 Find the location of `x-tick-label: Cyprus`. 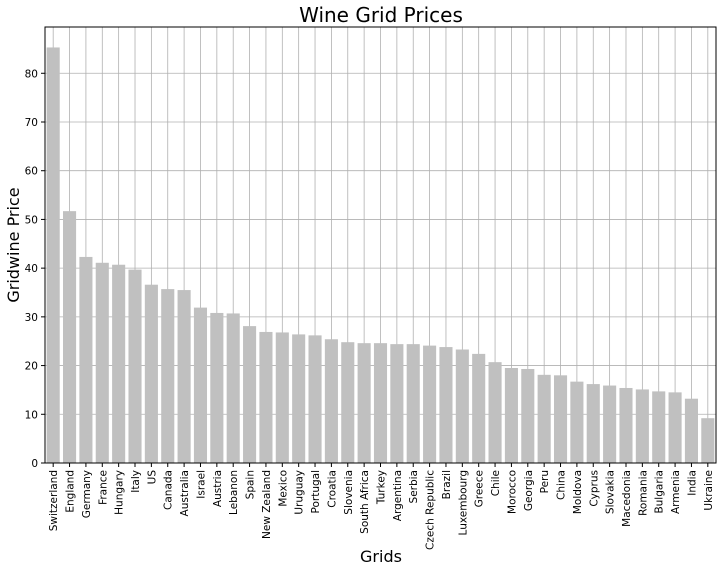

x-tick-label: Cyprus is located at coordinates (594, 488).